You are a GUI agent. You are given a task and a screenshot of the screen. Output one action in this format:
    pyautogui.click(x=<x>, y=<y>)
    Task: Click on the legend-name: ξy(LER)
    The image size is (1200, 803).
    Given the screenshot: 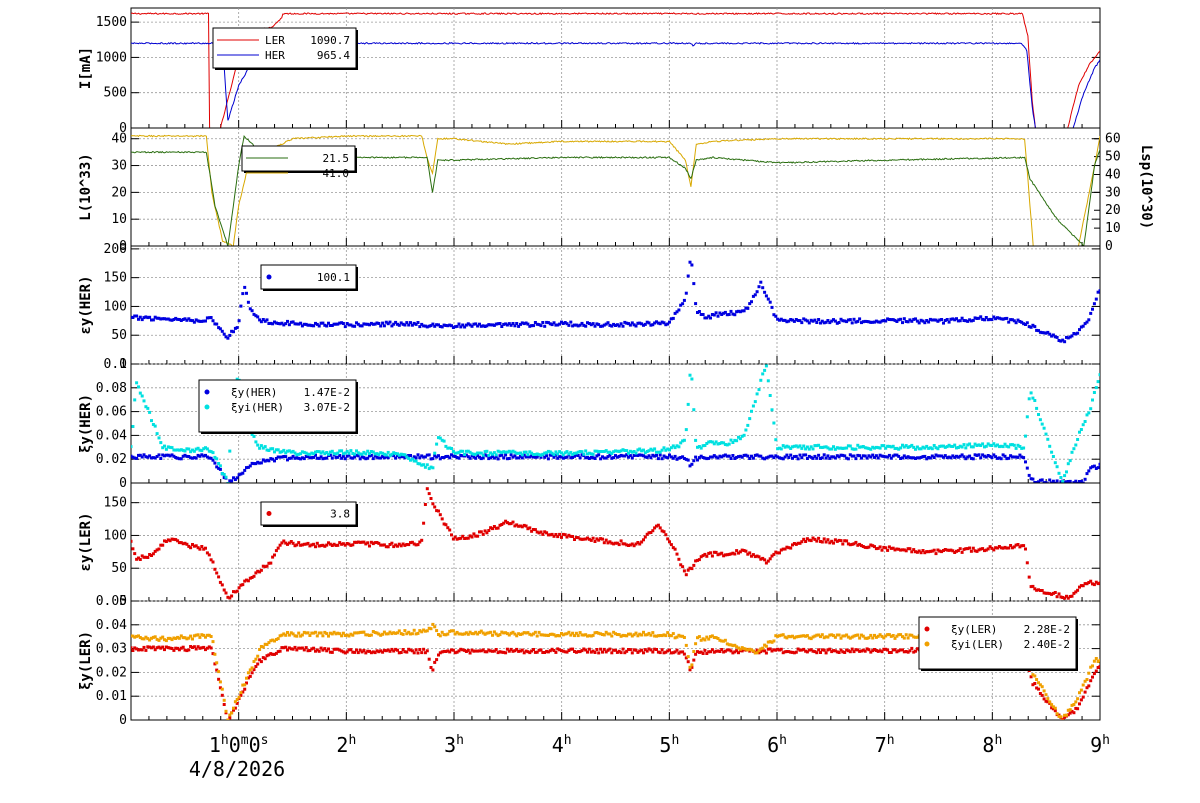 What is the action you would take?
    pyautogui.click(x=974, y=629)
    